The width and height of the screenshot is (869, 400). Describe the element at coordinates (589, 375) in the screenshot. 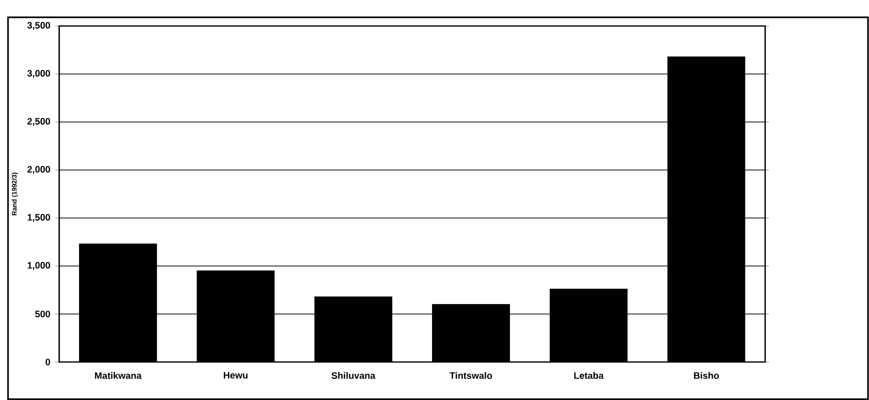

I see `x-tick-label: Letaba` at that location.